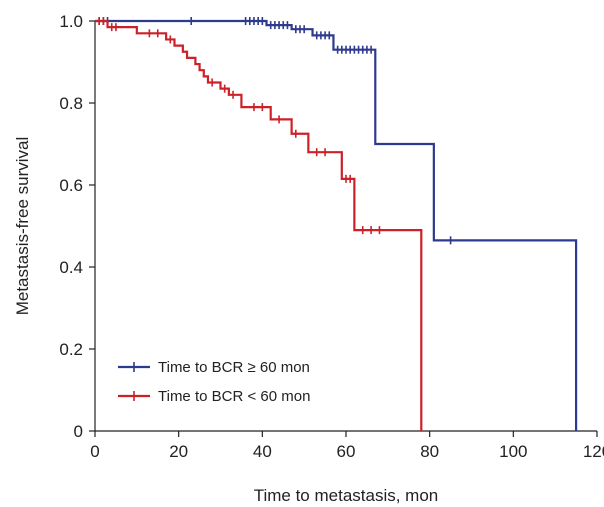 This screenshot has width=604, height=507. What do you see at coordinates (178, 451) in the screenshot?
I see `x-tick-label: 20` at bounding box center [178, 451].